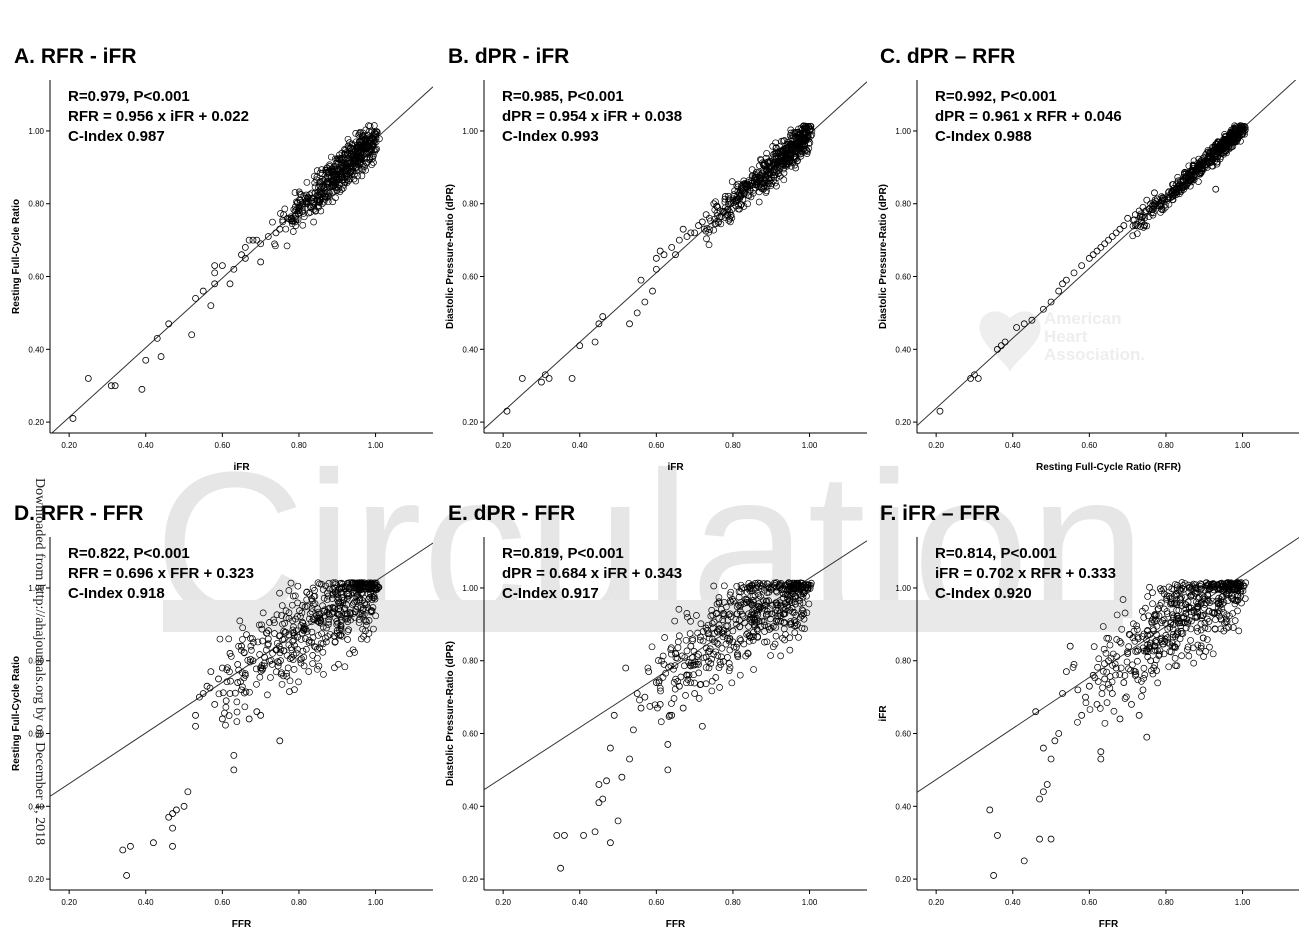  Describe the element at coordinates (1013, 902) in the screenshot. I see `x-tick-label: 0.40` at that location.